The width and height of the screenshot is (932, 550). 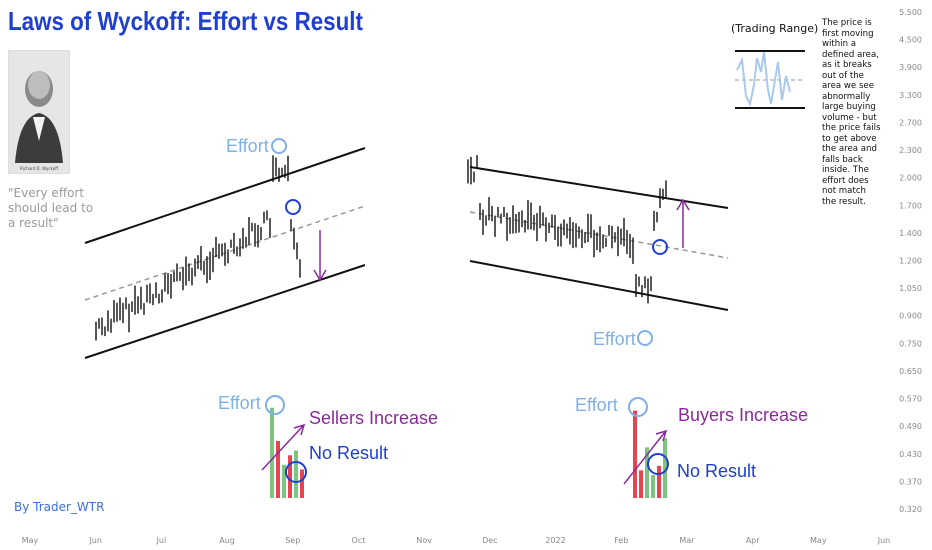 What do you see at coordinates (227, 540) in the screenshot?
I see `x-tick-label: Aug` at bounding box center [227, 540].